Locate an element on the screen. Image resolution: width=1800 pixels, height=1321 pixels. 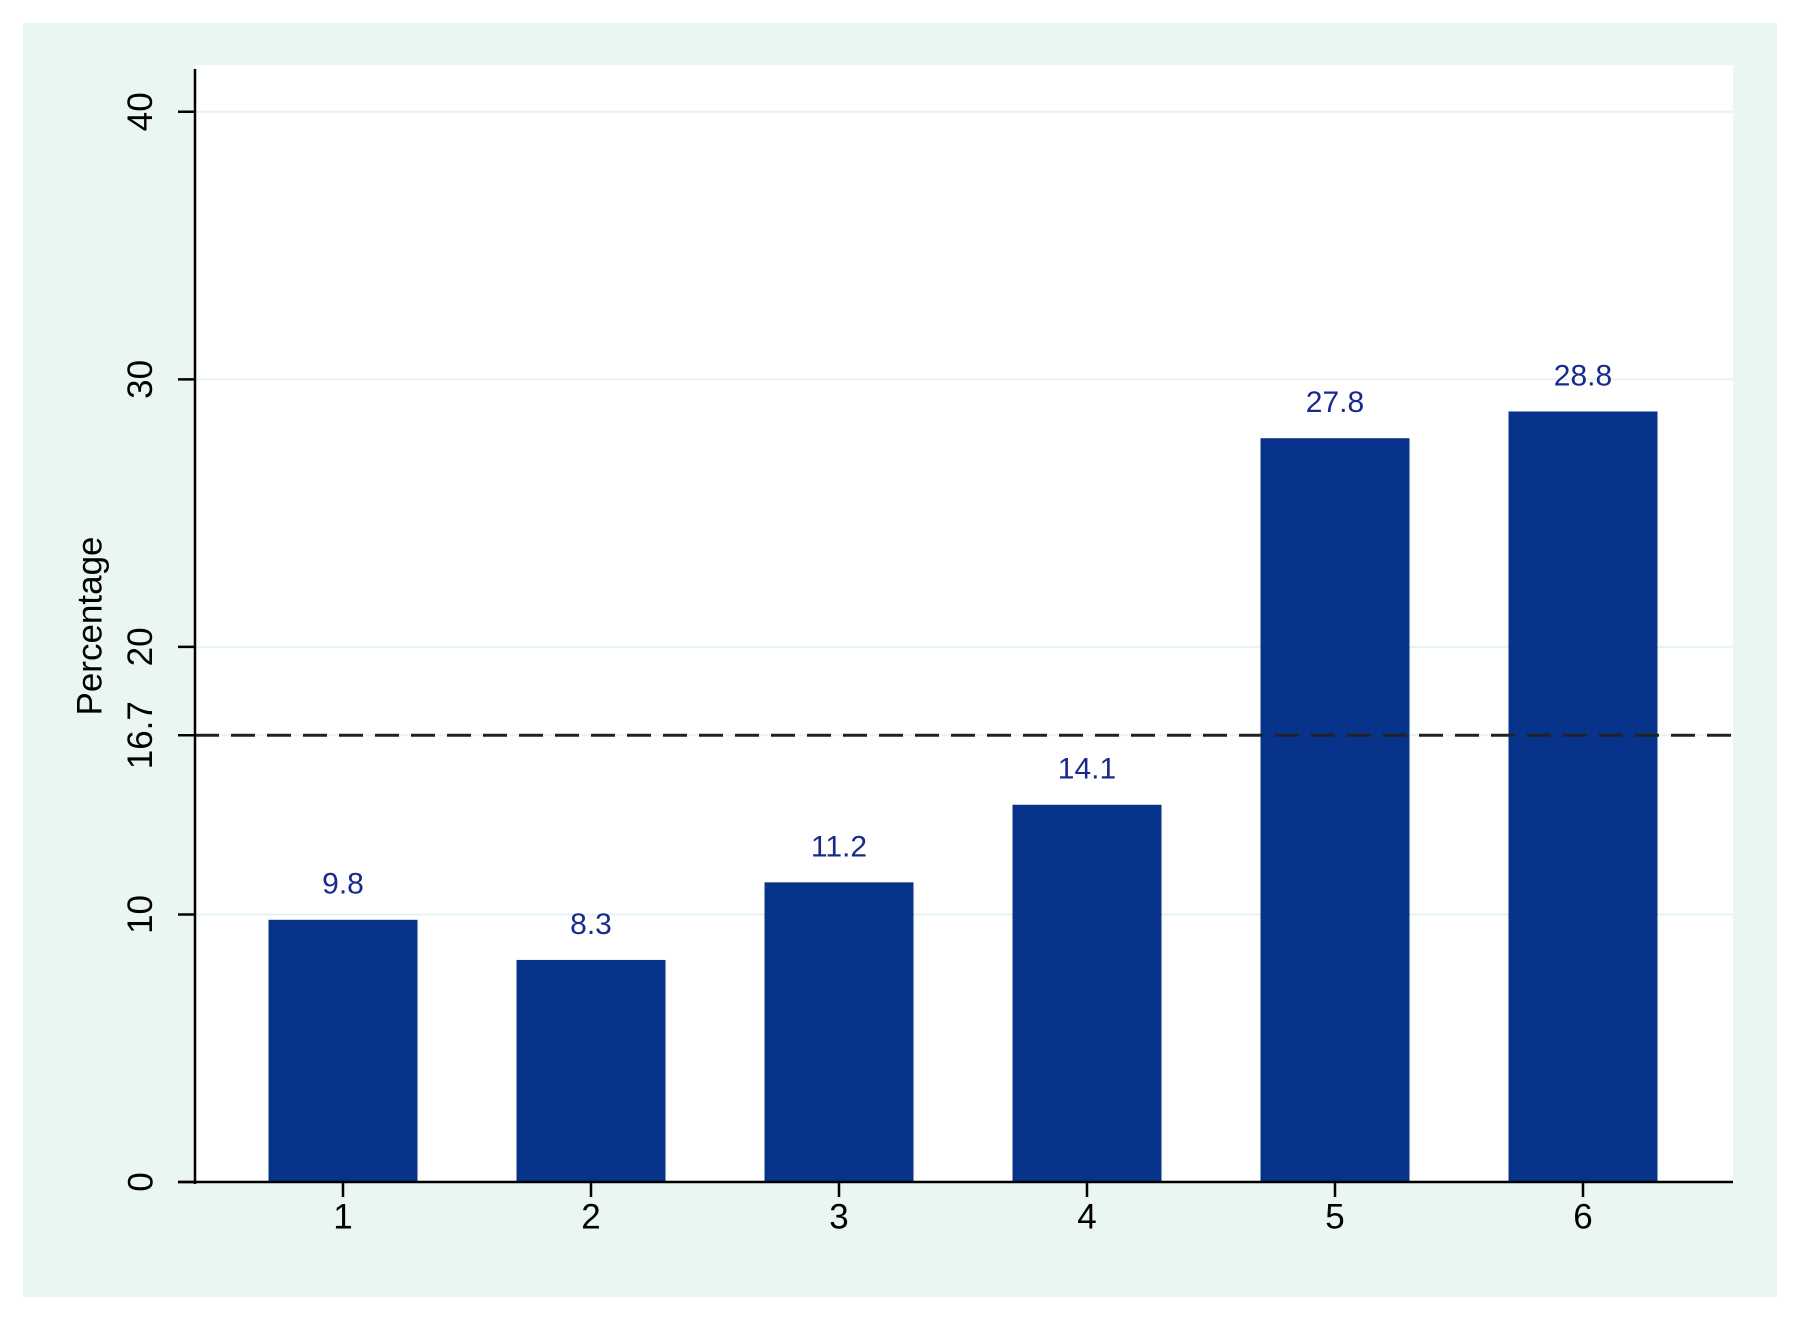
value-label: 14.1 is located at coordinates (1087, 769).